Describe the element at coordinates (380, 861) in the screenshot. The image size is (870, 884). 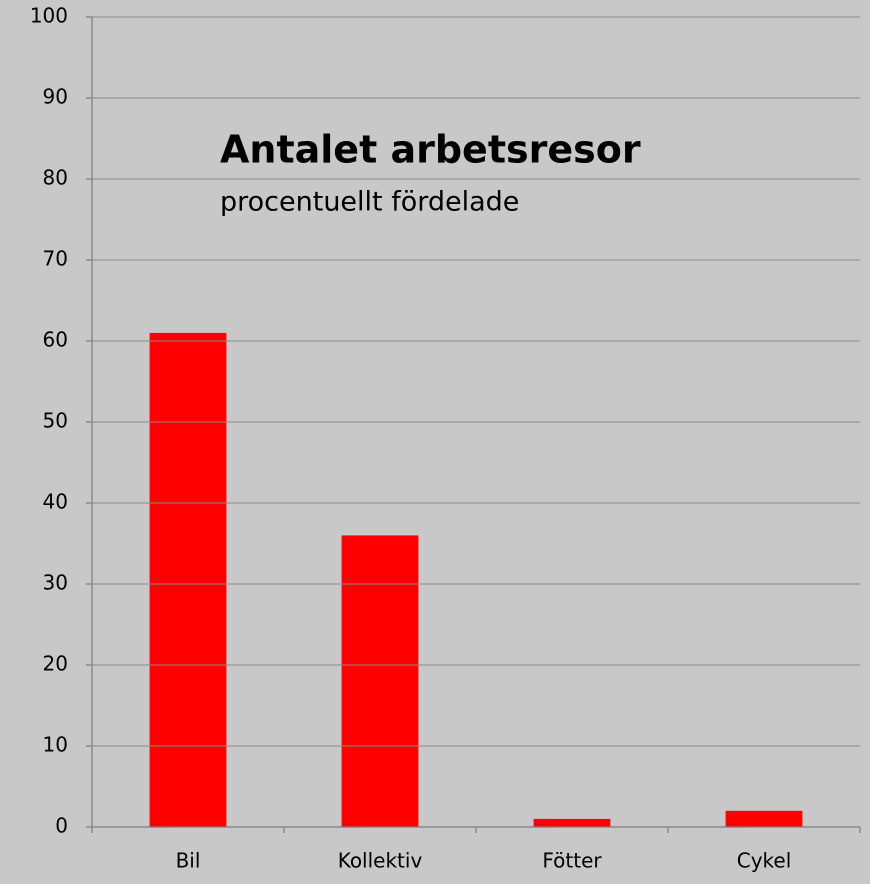
I see `x-tick-label: Kollektiv` at that location.